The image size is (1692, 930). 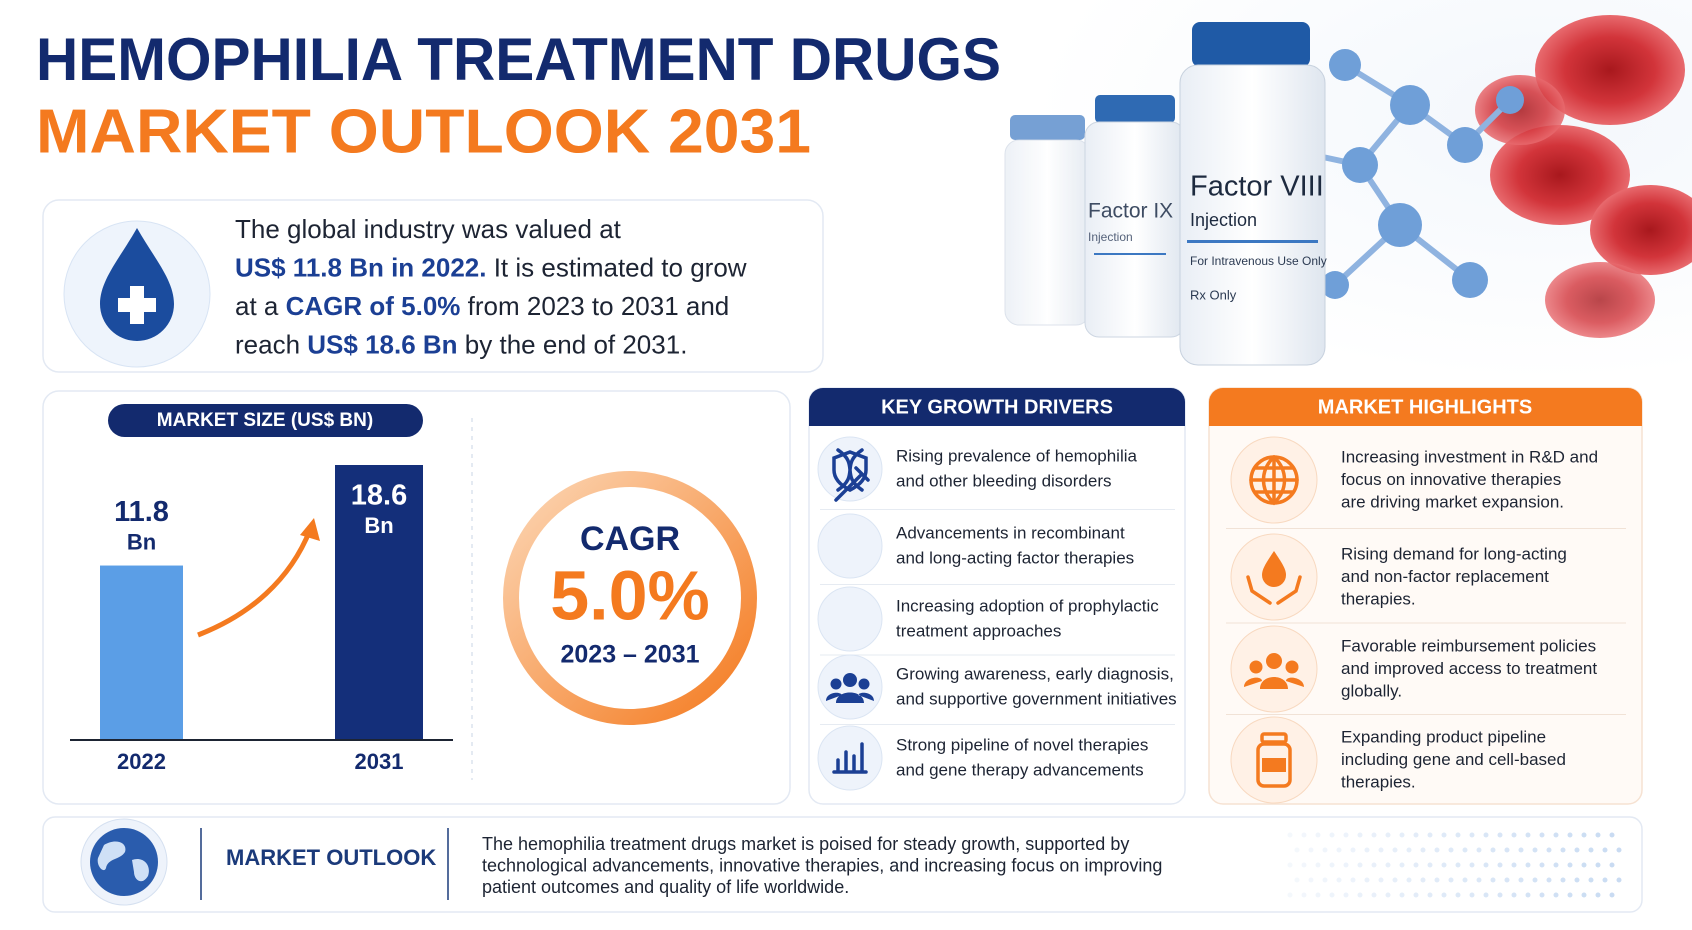 What do you see at coordinates (271, 344) in the screenshot?
I see `intro-segment: reach` at bounding box center [271, 344].